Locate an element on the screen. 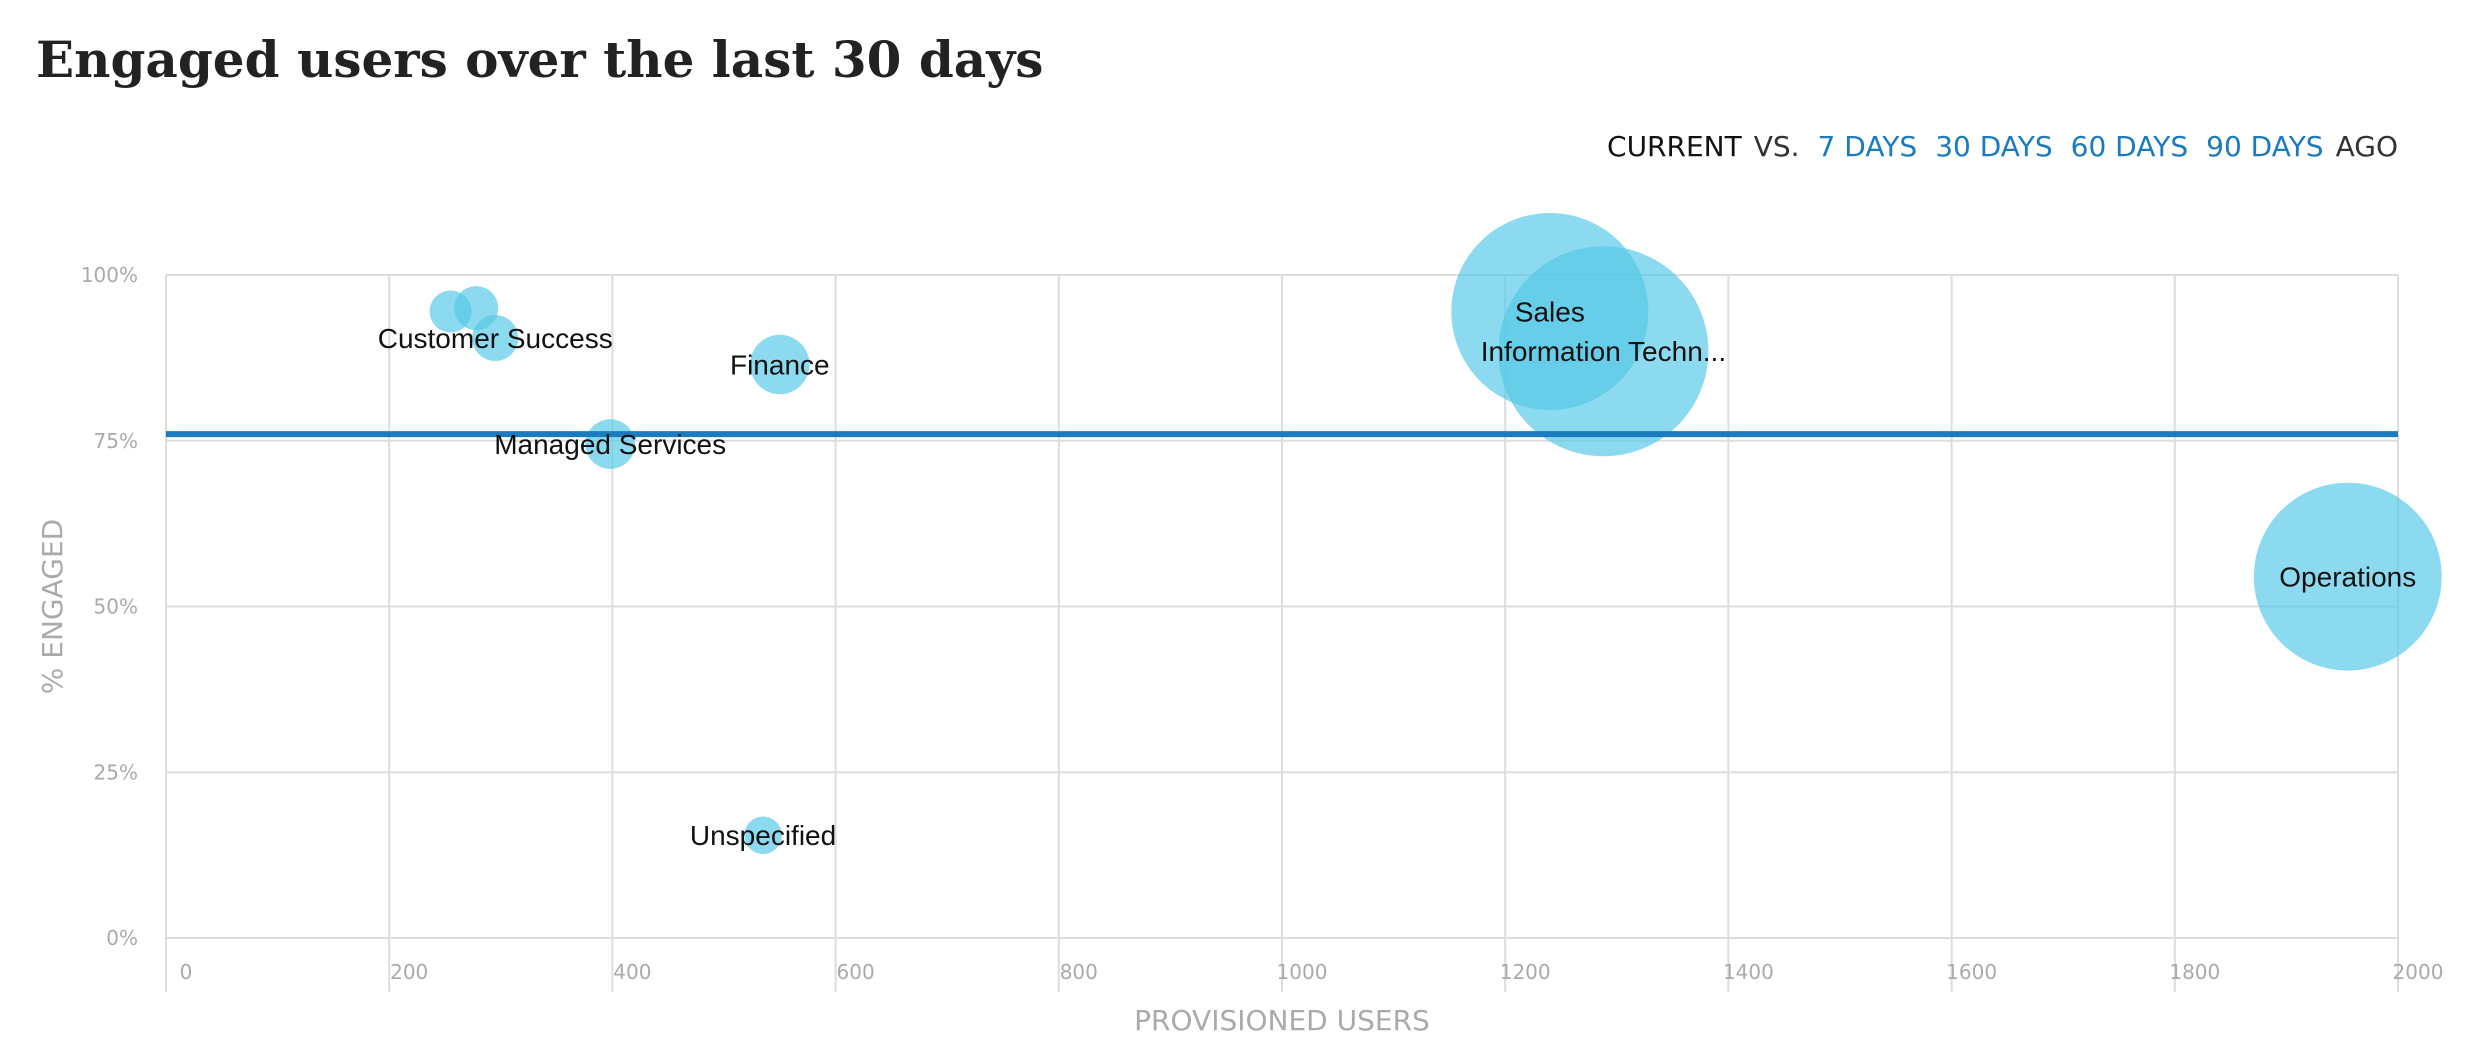 The height and width of the screenshot is (1050, 2478). compare-7-days-link: 7 DAYS is located at coordinates (1867, 146).